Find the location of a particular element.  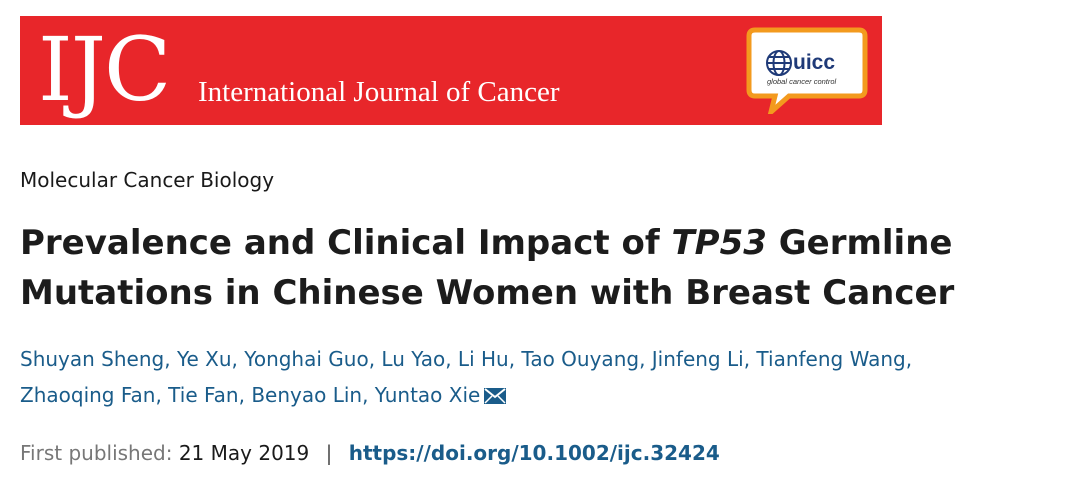

speech-bubble-icon is located at coordinates (807, 70).